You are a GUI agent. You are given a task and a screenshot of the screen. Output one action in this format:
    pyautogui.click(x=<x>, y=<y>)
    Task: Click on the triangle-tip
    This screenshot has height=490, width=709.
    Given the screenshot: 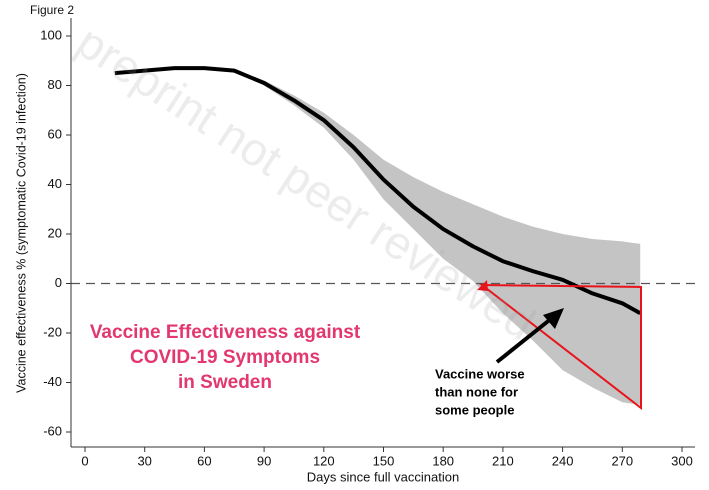 What is the action you would take?
    pyautogui.click(x=482, y=285)
    